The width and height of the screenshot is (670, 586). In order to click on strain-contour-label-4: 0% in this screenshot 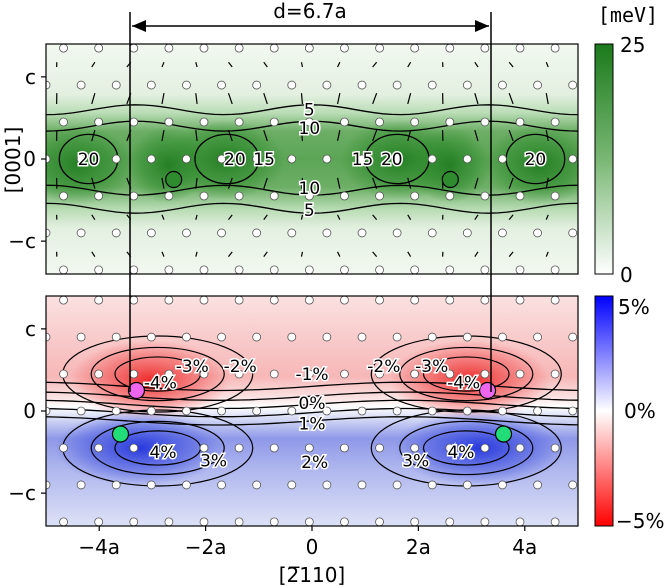, I will do `click(312, 404)`.